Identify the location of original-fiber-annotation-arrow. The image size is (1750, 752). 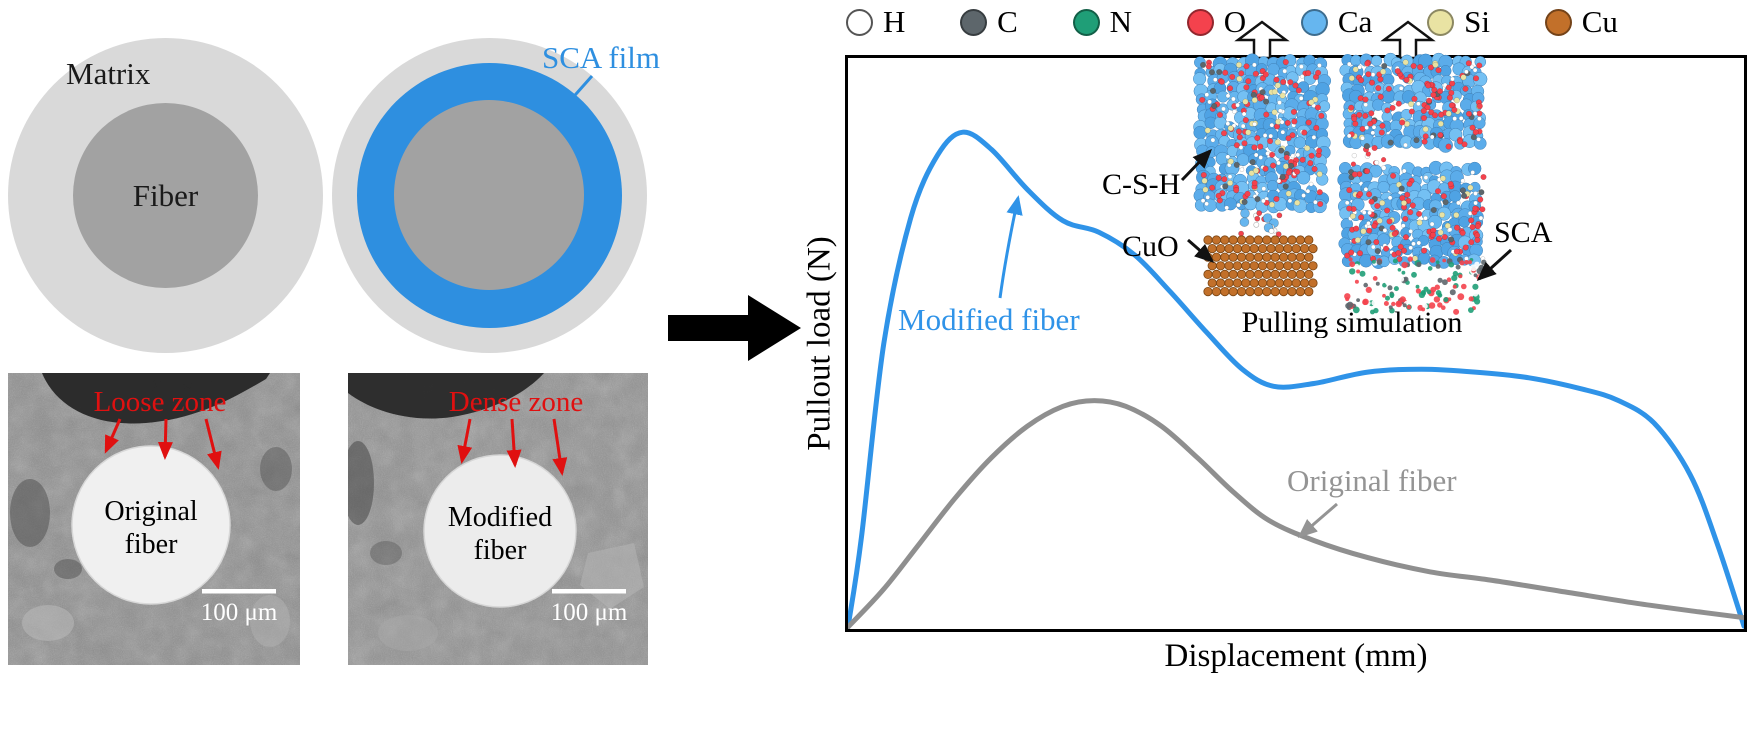
(1317, 520).